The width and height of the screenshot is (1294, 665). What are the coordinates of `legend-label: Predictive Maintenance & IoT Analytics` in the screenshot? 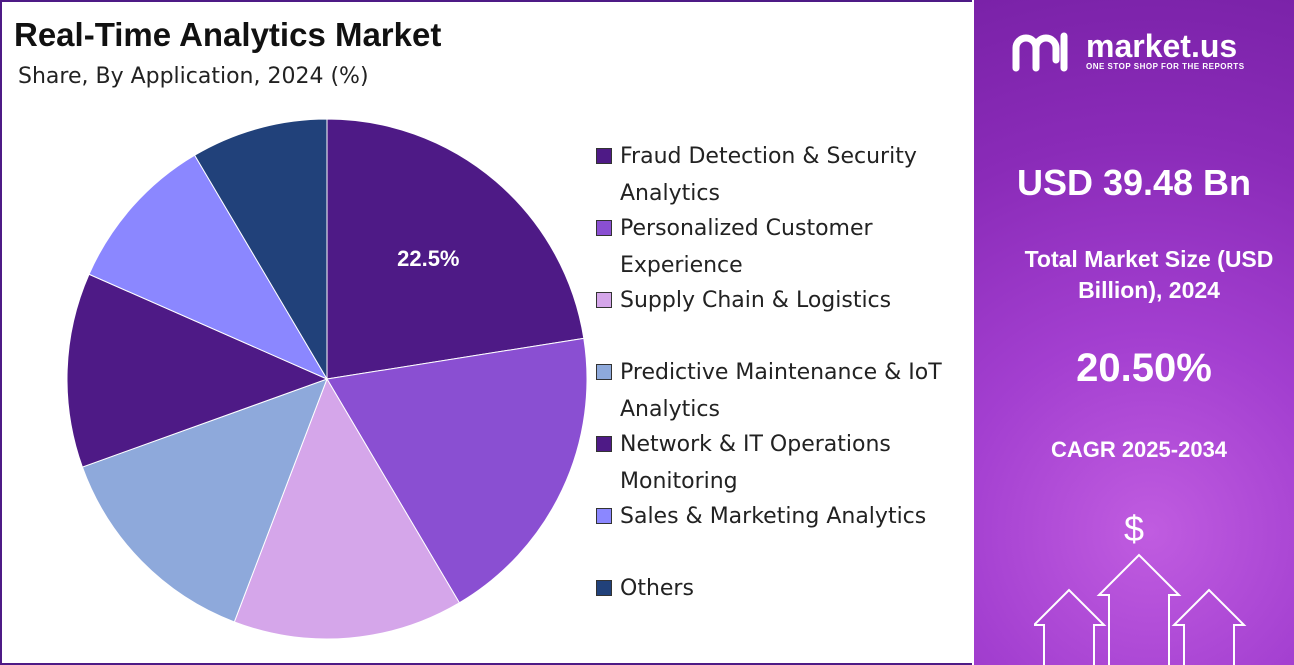 It's located at (781, 391).